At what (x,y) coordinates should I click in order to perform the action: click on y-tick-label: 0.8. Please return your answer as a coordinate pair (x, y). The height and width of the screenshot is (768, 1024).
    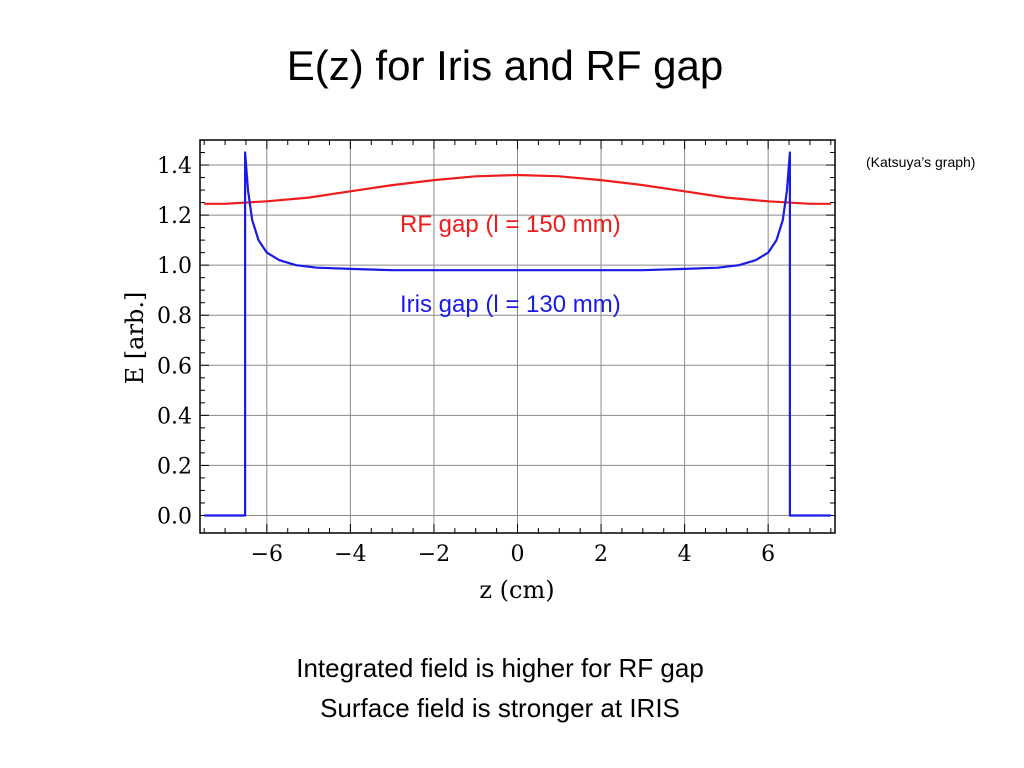
    Looking at the image, I should click on (174, 316).